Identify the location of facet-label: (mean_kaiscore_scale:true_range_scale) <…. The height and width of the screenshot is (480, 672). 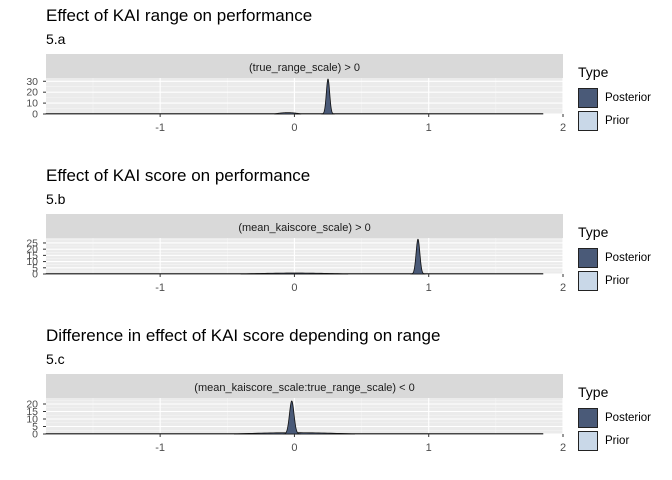
(304, 388).